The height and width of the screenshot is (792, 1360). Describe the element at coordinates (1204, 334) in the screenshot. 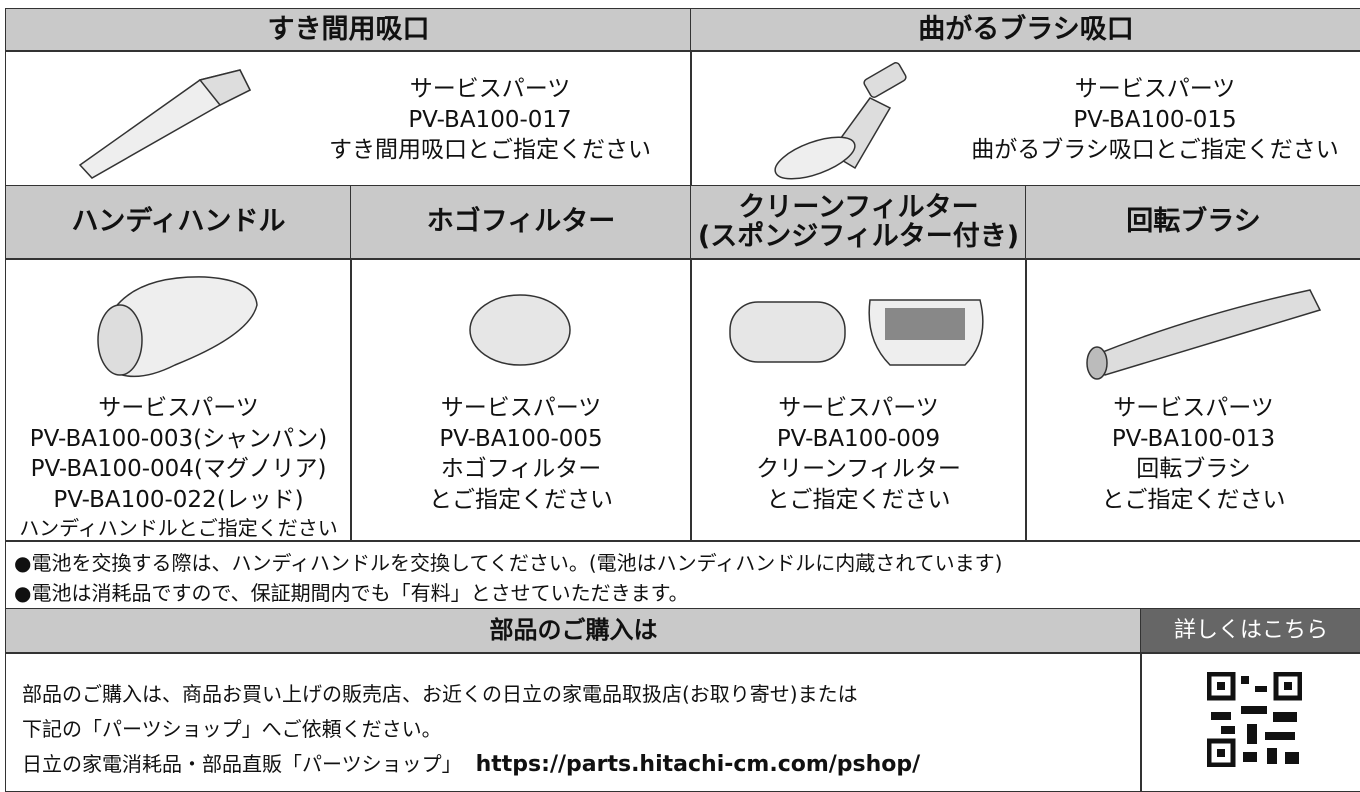

I see `rotary-brush-image` at that location.